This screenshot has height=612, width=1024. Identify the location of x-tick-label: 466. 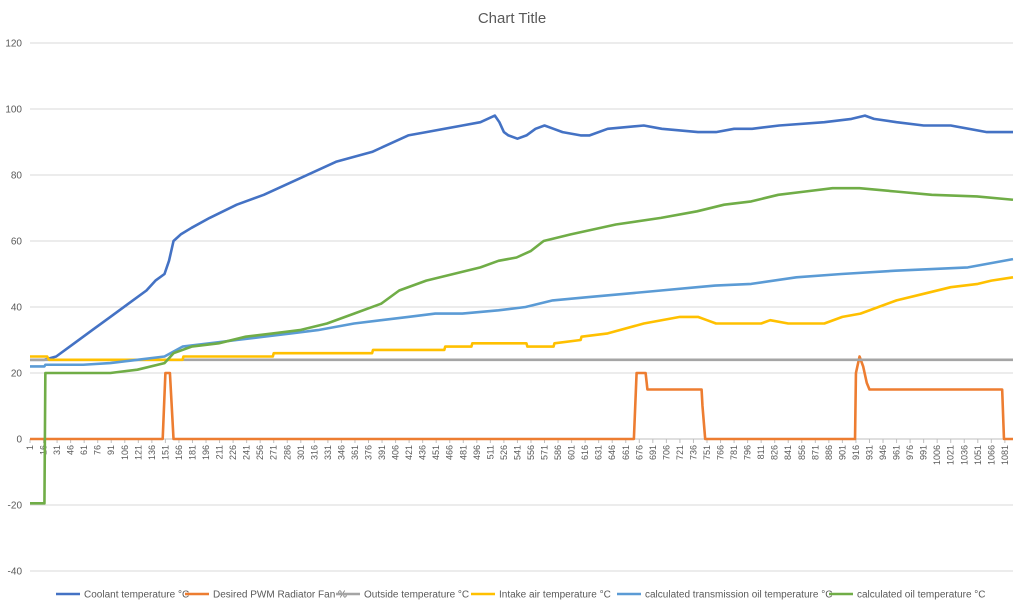
(450, 452).